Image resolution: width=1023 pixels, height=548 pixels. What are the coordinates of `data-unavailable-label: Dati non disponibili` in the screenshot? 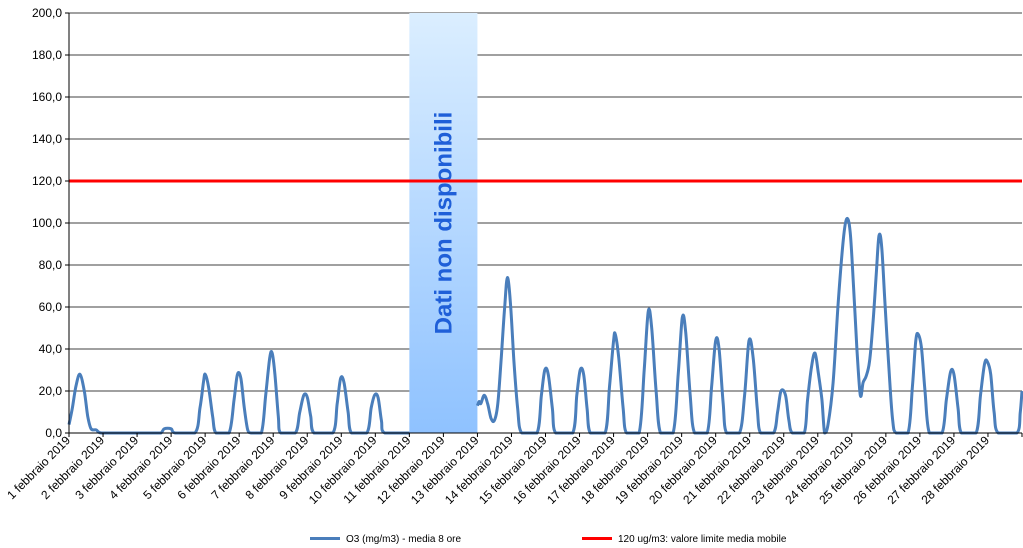 It's located at (443, 223).